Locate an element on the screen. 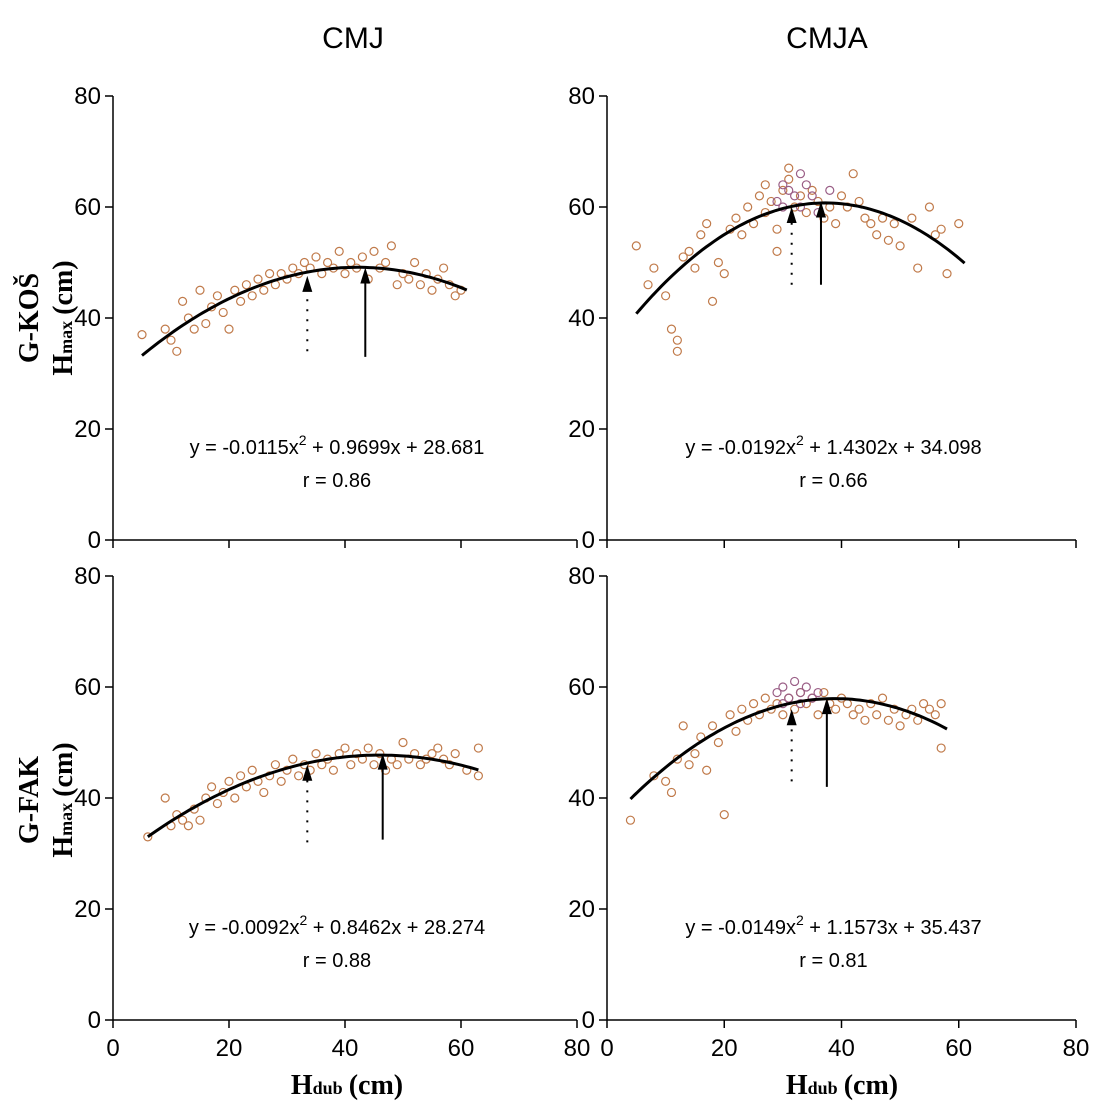  x-tick-label: 0 is located at coordinates (606, 1048).